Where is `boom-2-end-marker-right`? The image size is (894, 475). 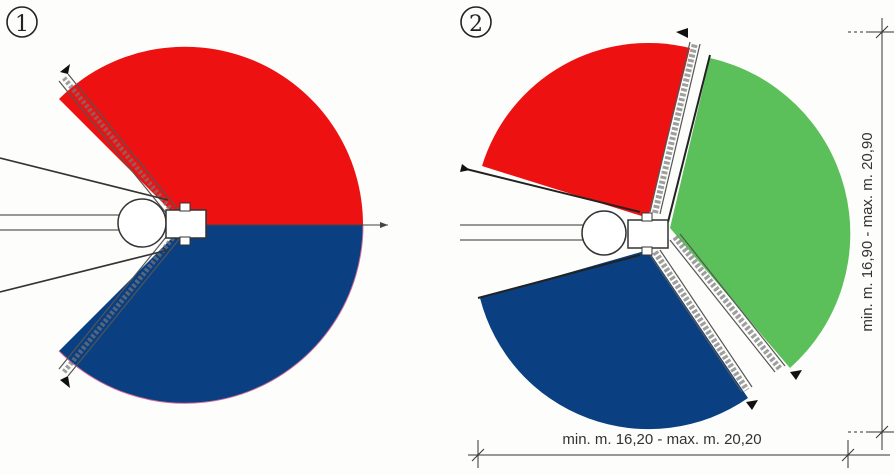
boom-2-end-marker-right is located at coordinates (796, 375).